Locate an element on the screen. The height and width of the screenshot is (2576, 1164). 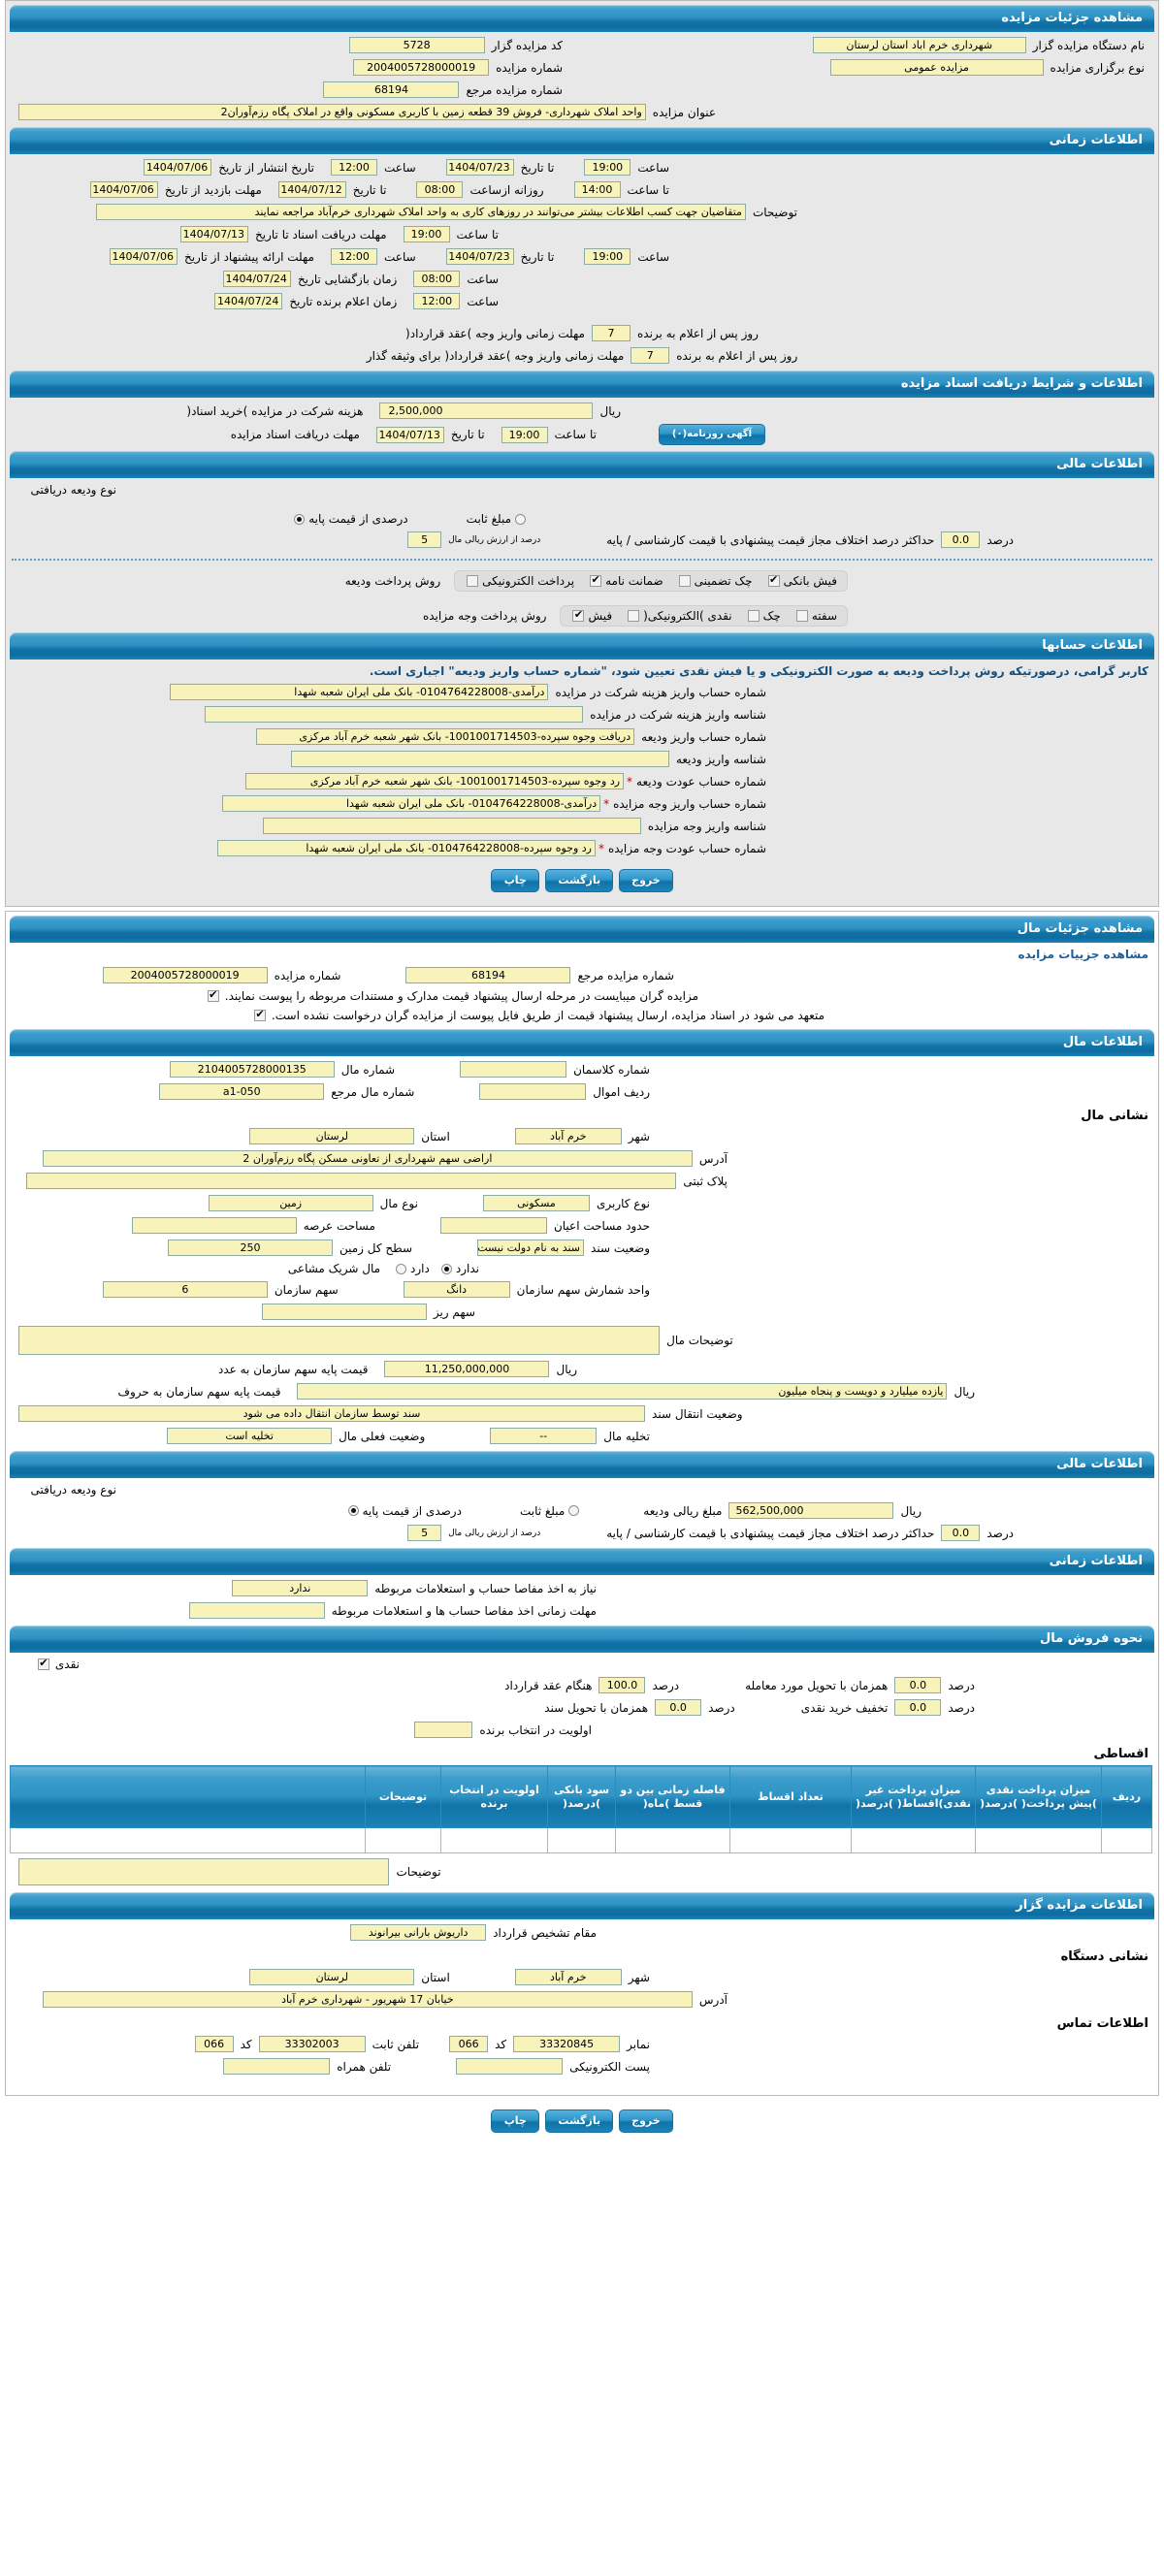
docs-deadline-time-2: 19:00 is located at coordinates (524, 434).